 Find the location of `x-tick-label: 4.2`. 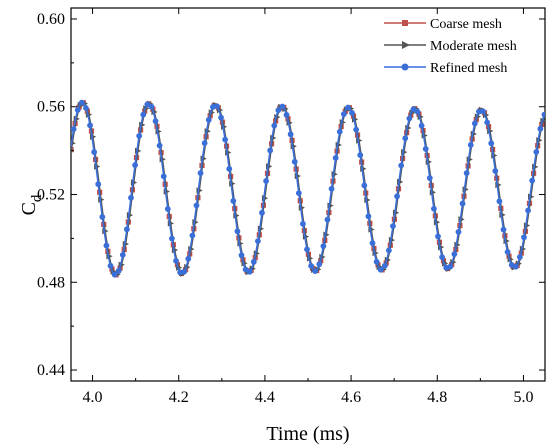

x-tick-label: 4.2 is located at coordinates (179, 397).